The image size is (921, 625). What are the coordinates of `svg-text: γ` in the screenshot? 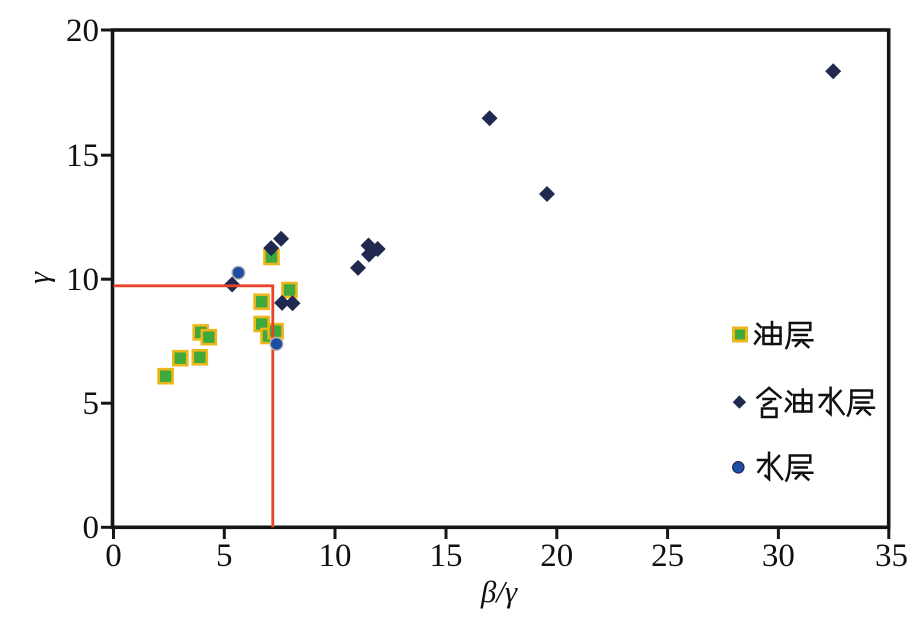 It's located at (39, 277).